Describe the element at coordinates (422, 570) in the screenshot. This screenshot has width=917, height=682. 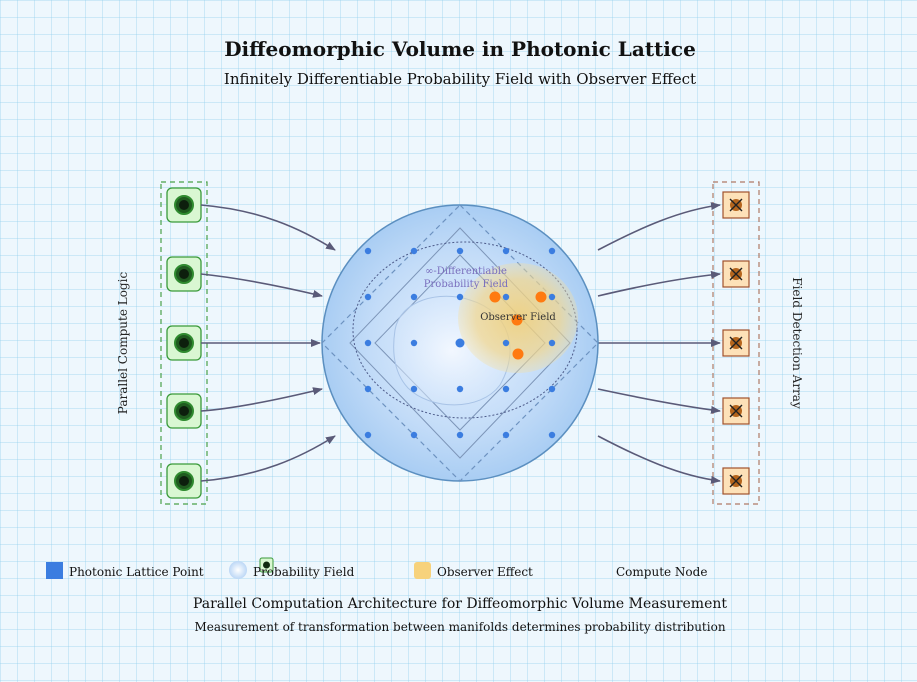
I see `legend-observer-swatch` at that location.